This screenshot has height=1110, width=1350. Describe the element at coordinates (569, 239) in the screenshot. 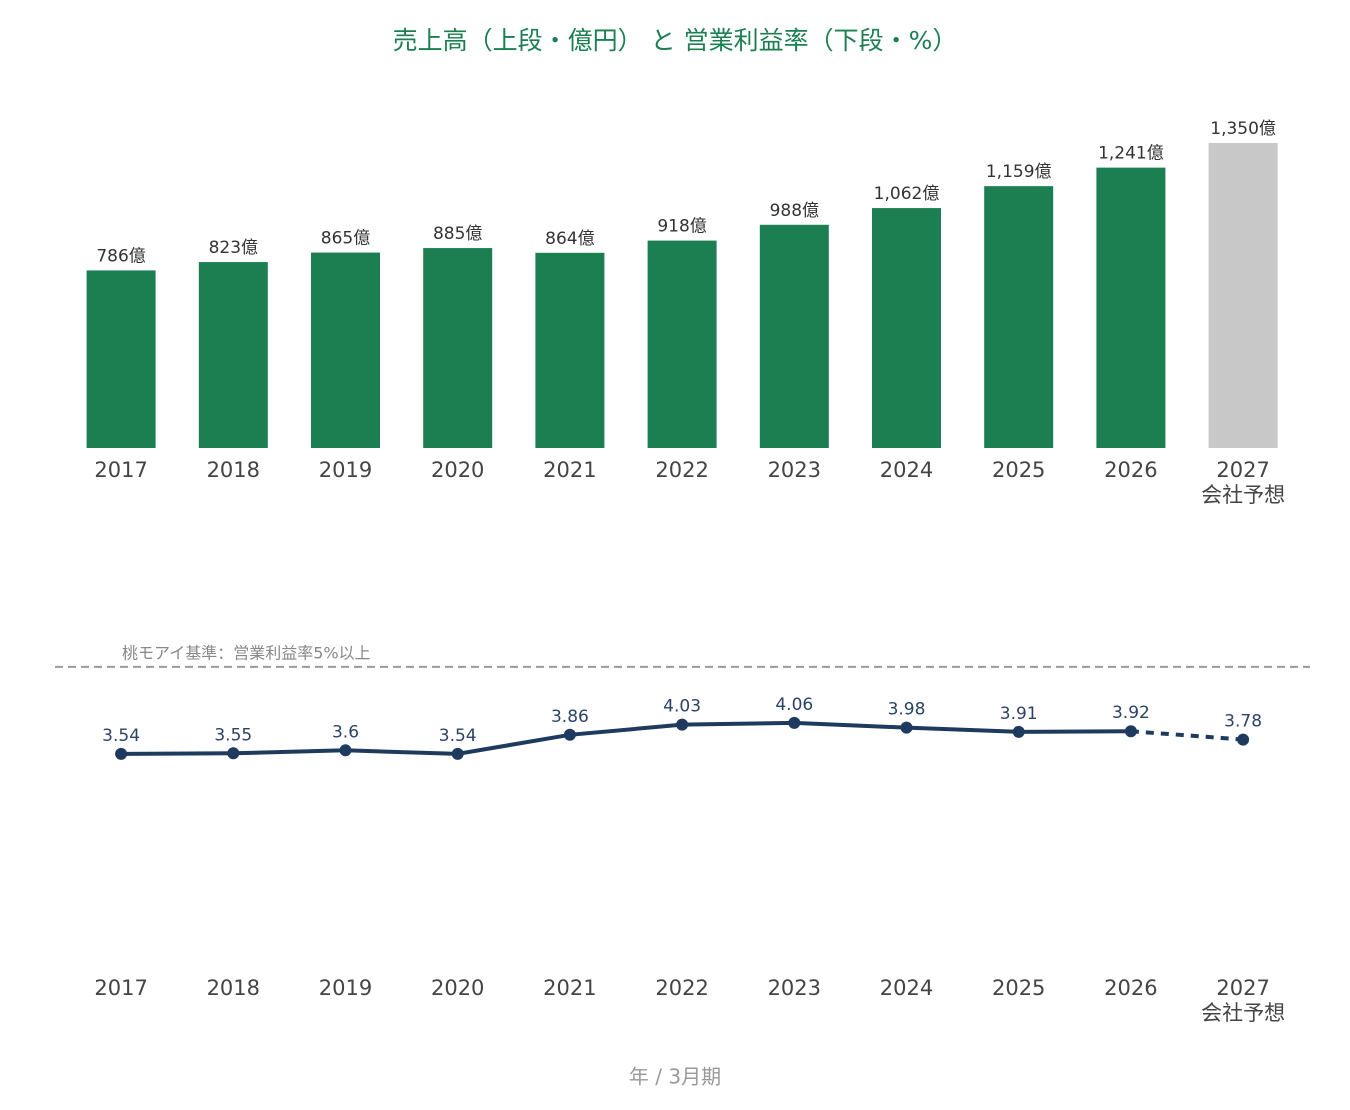

I see `value-label: 864億` at that location.